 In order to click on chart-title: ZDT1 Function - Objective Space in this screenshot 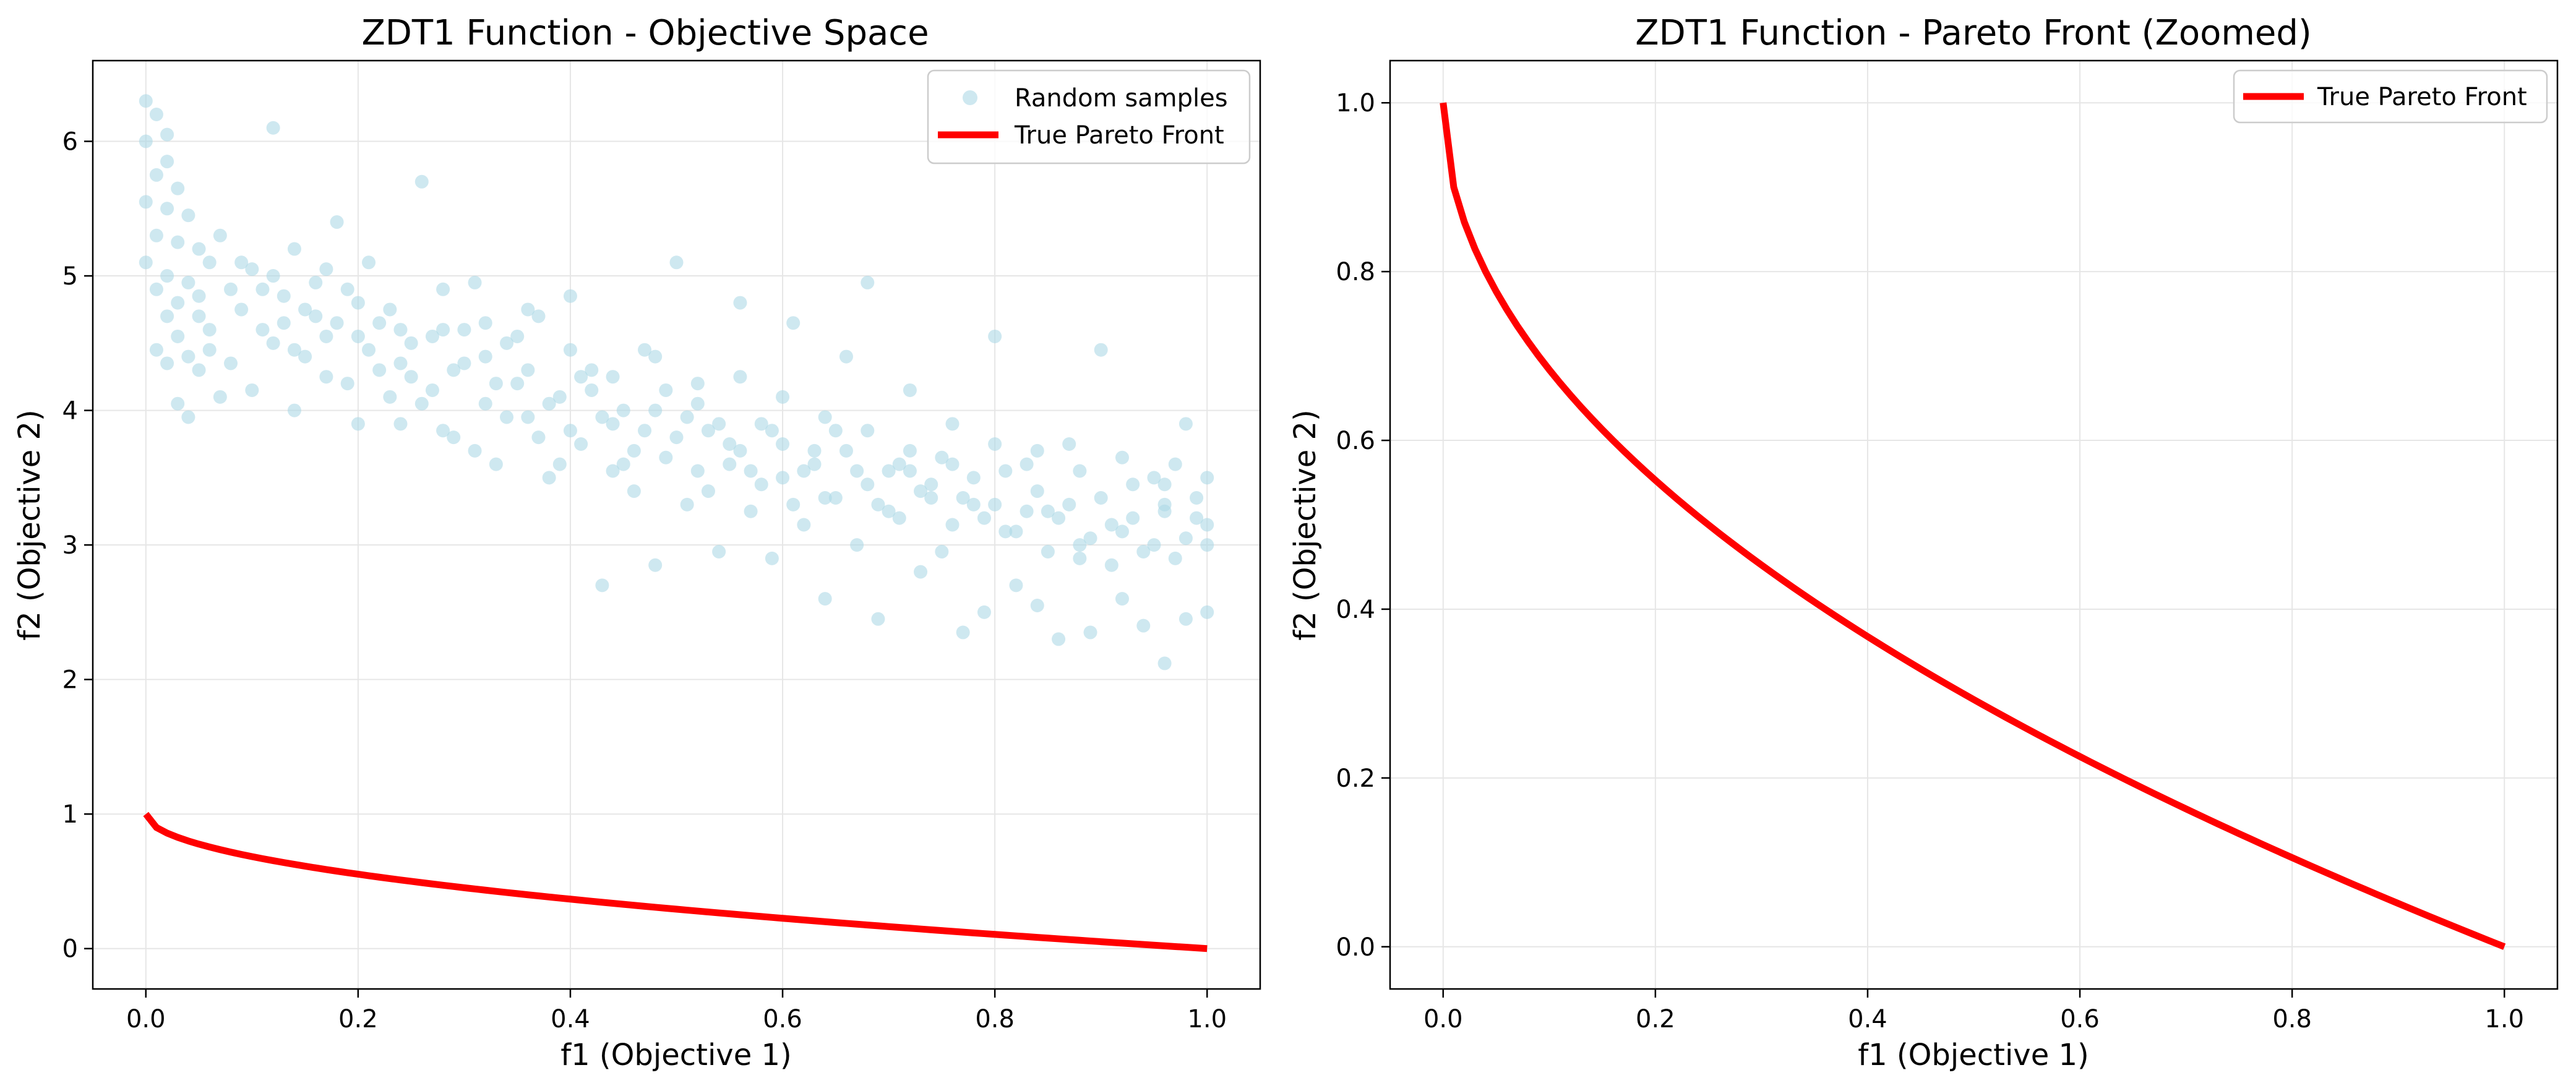, I will do `click(645, 33)`.